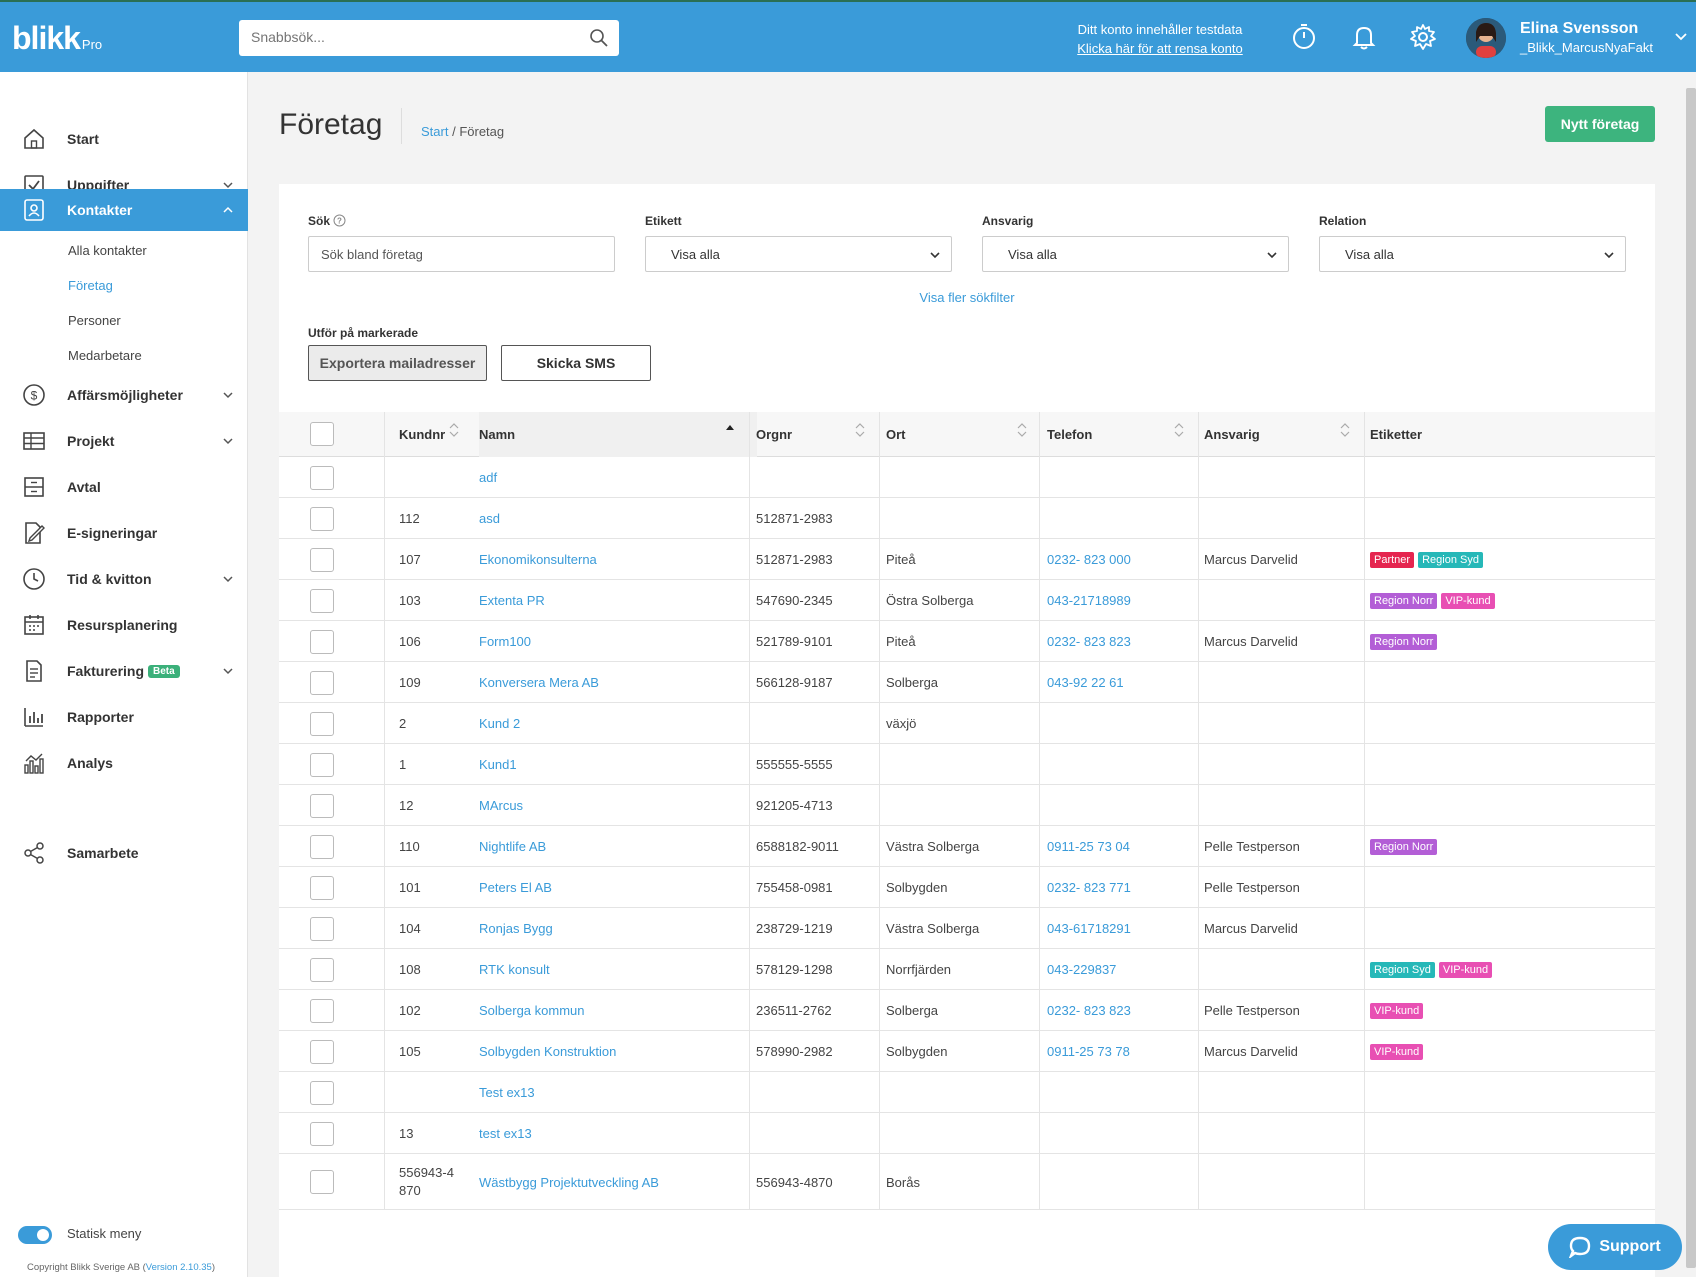 The image size is (1696, 1277). What do you see at coordinates (896, 434) in the screenshot?
I see `column-ort: Ort` at bounding box center [896, 434].